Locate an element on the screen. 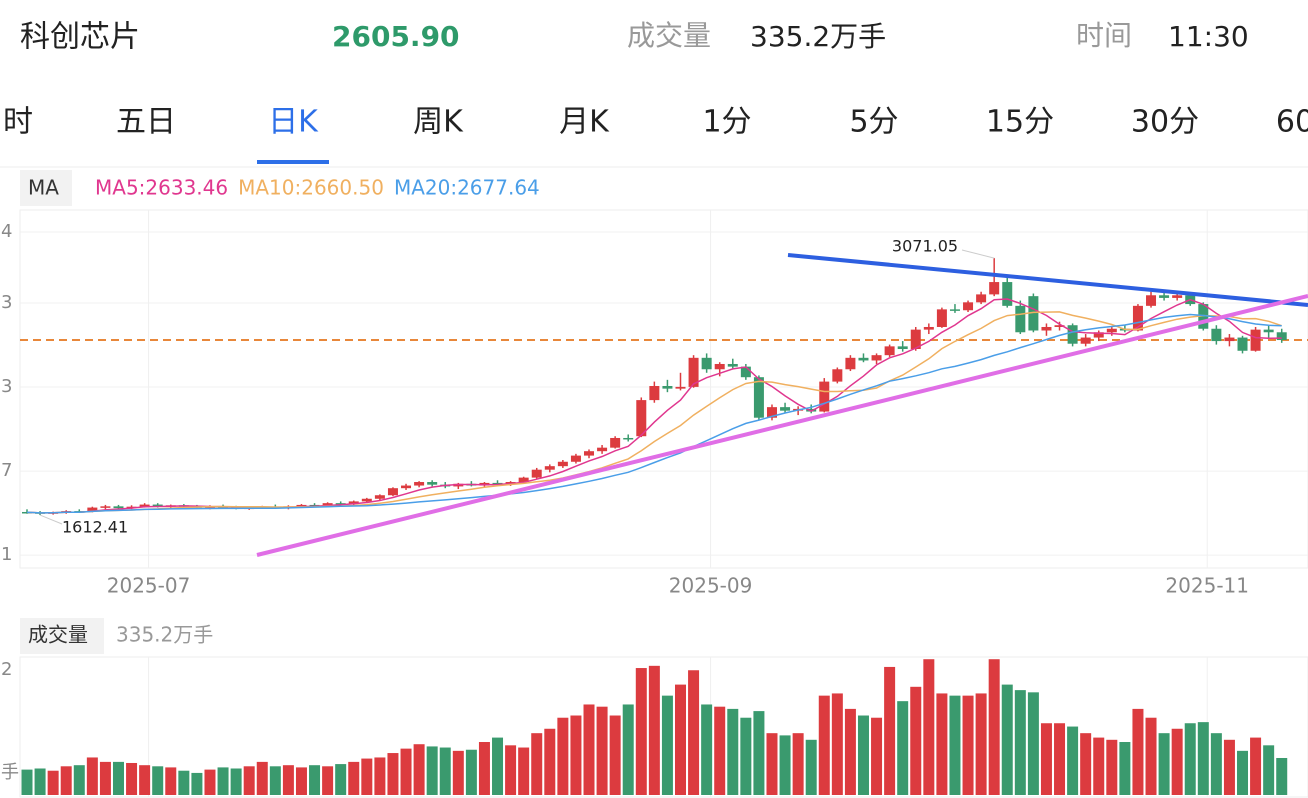  vol-title: 成交量 is located at coordinates (58, 635).